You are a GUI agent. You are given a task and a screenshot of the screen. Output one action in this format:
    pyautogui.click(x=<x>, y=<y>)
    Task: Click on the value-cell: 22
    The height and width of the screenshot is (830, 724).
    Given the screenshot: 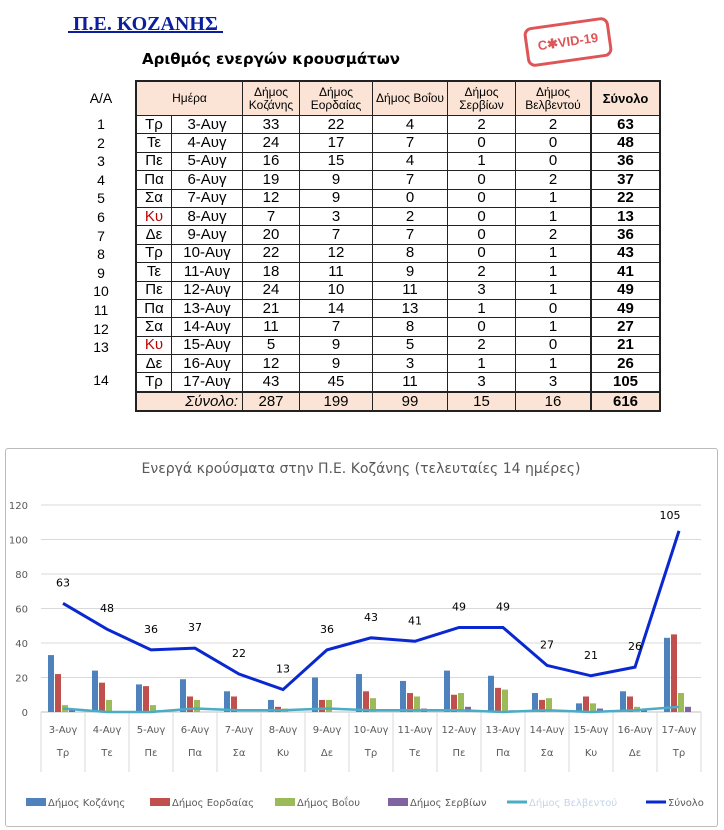 What is the action you would take?
    pyautogui.click(x=271, y=253)
    